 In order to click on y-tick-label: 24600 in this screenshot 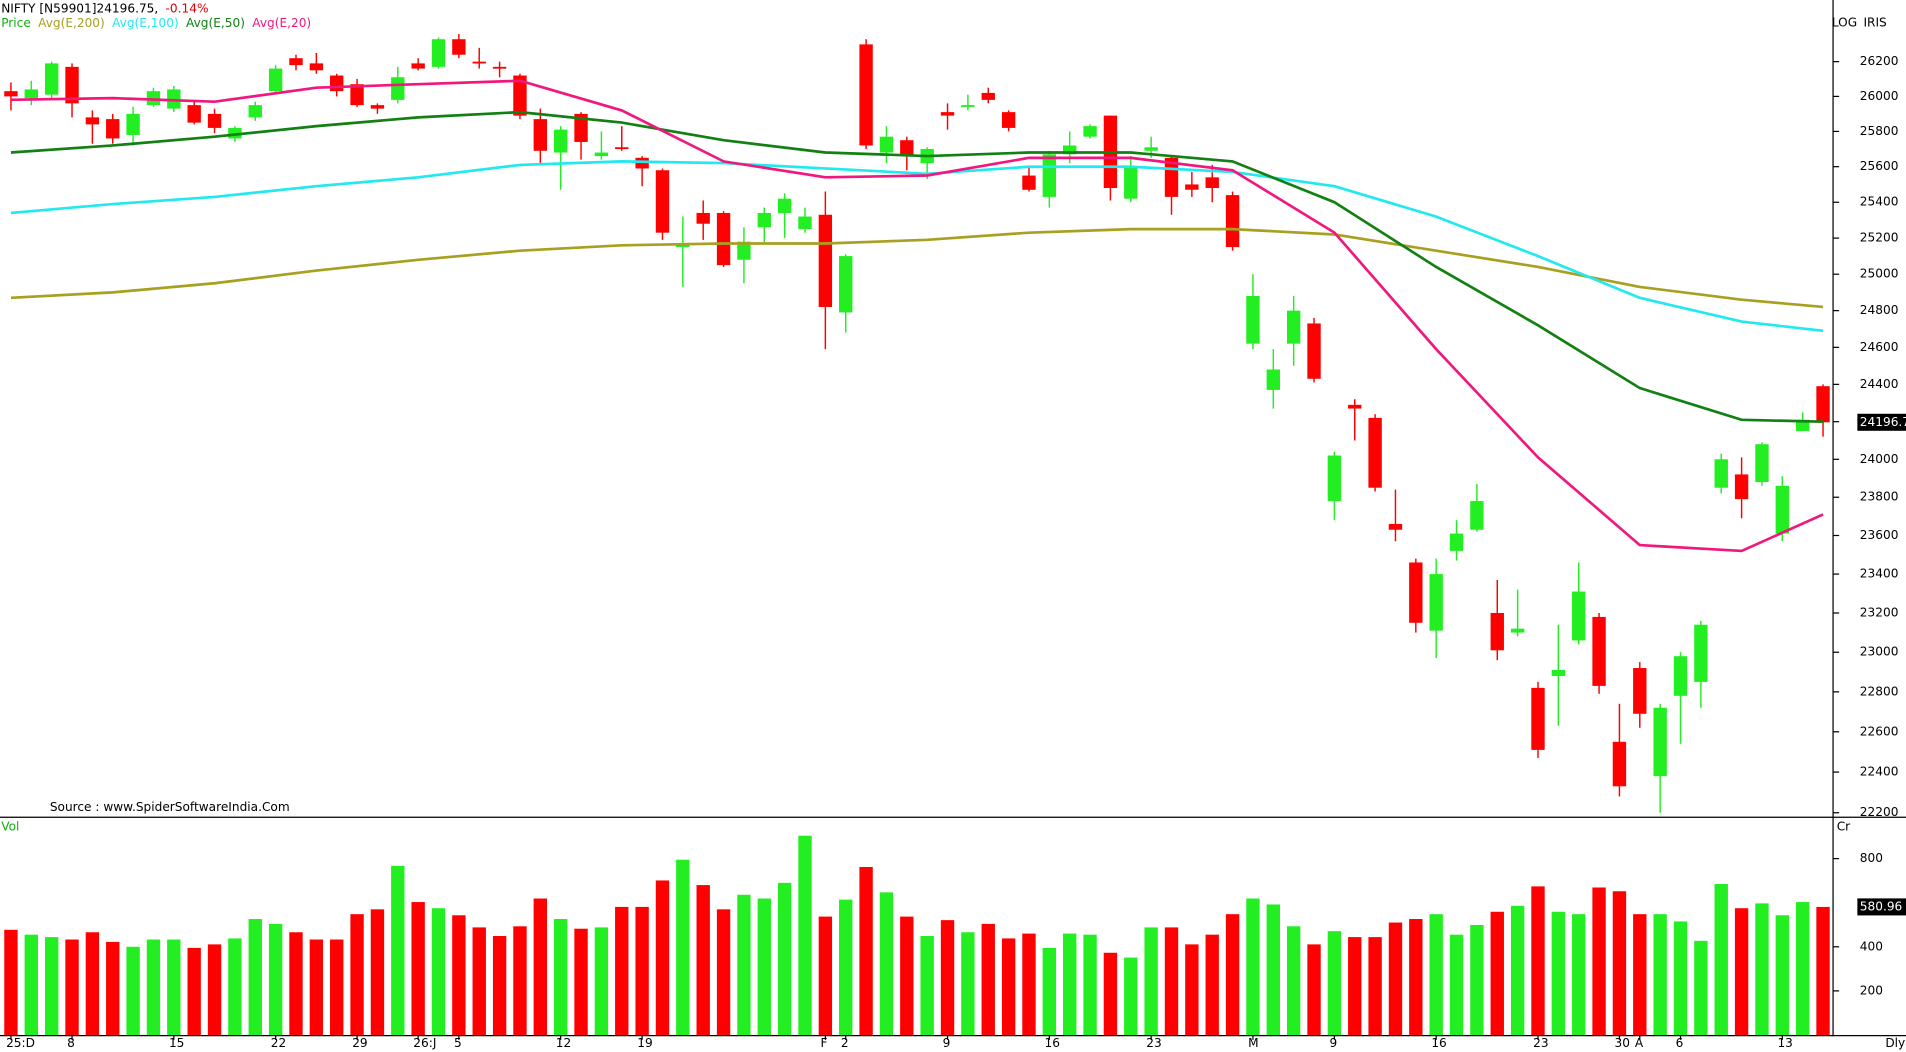, I will do `click(1879, 347)`.